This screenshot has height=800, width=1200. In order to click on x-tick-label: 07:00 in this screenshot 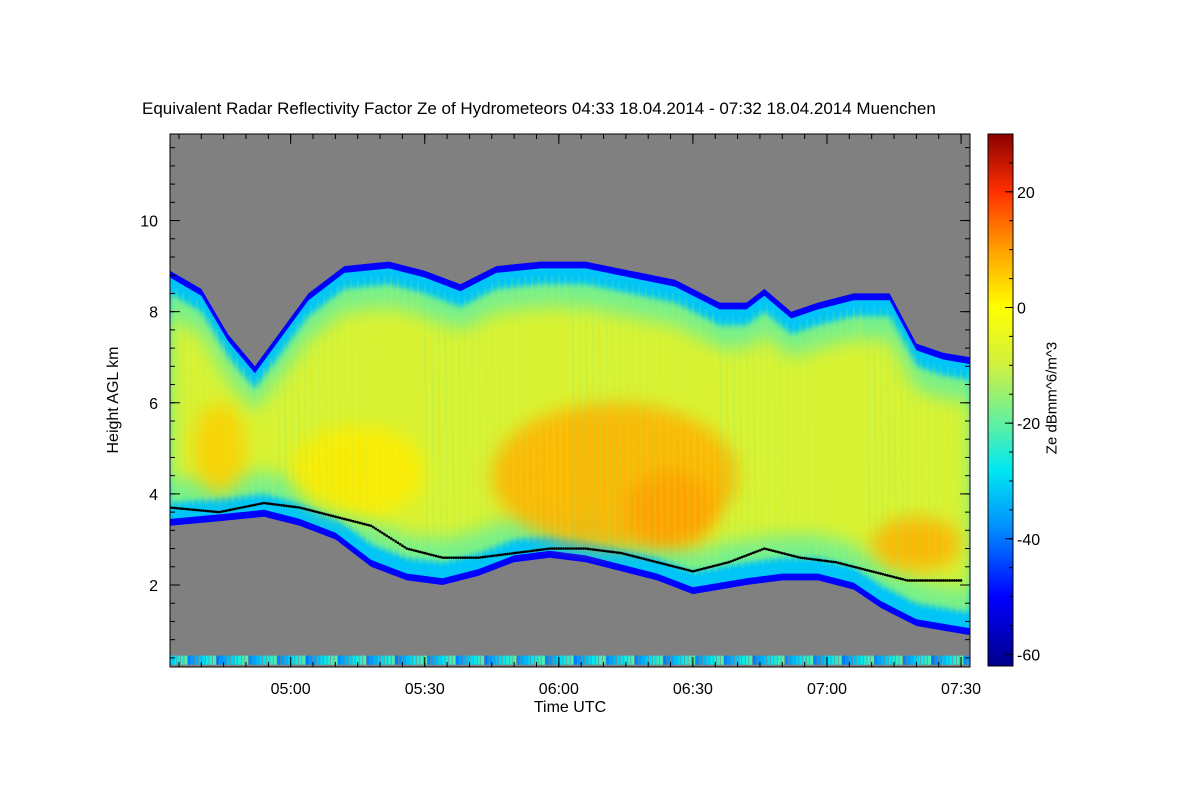, I will do `click(827, 689)`.